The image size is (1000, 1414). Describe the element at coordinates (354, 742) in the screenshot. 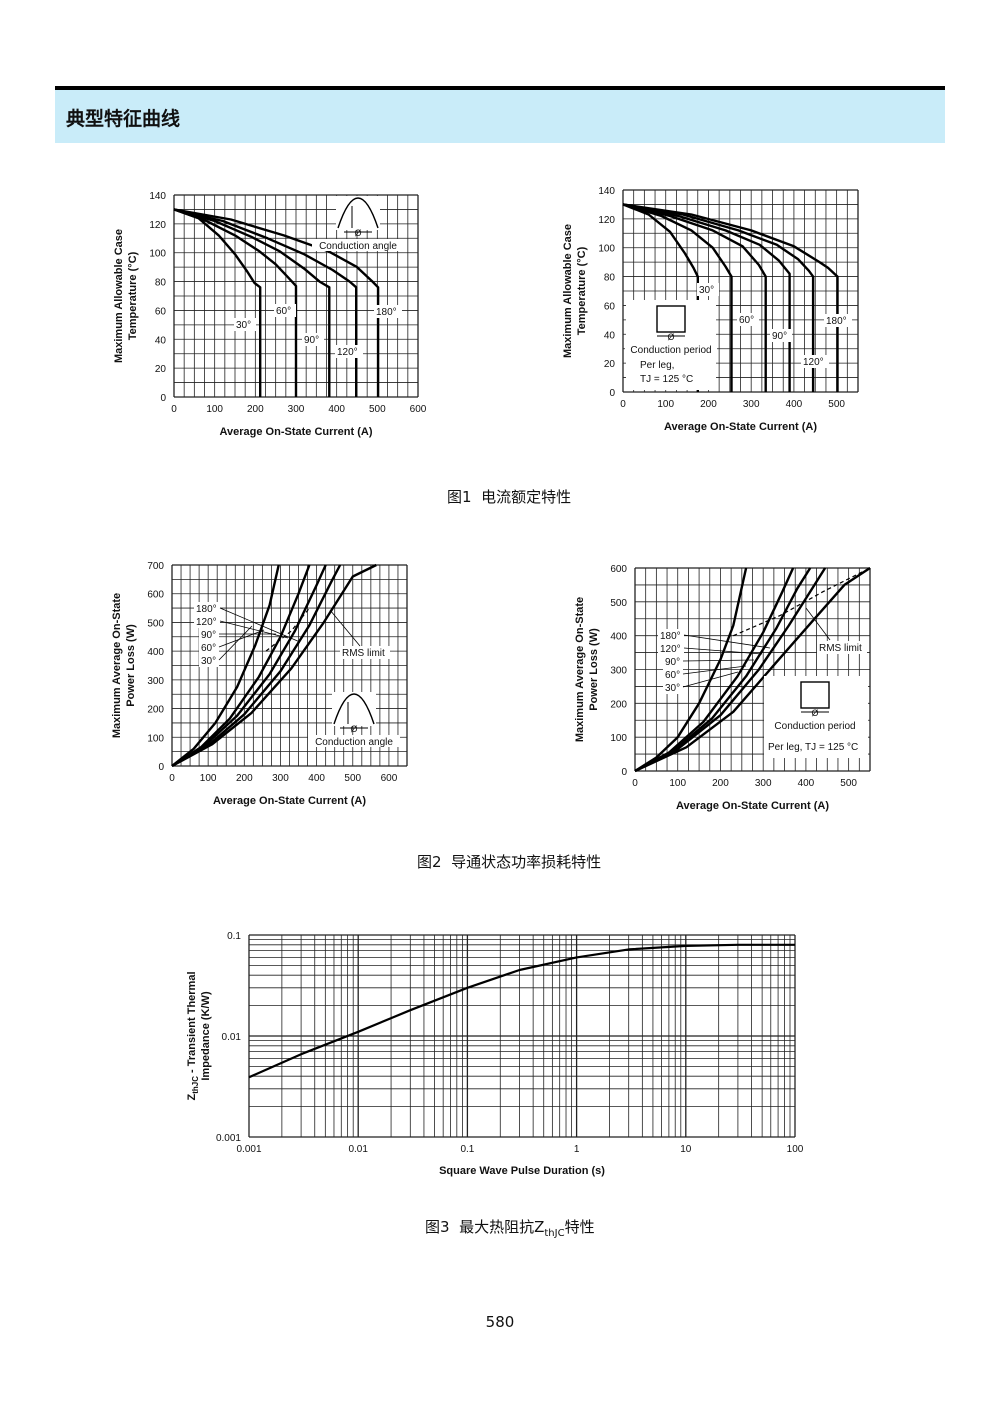

I see `c3-inset-label: Conduction angle` at that location.